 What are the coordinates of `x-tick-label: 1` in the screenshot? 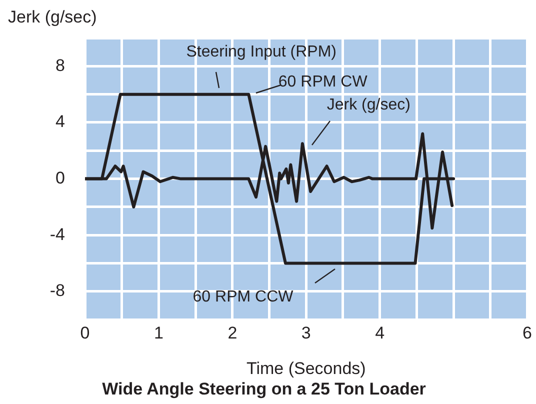 It's located at (159, 332).